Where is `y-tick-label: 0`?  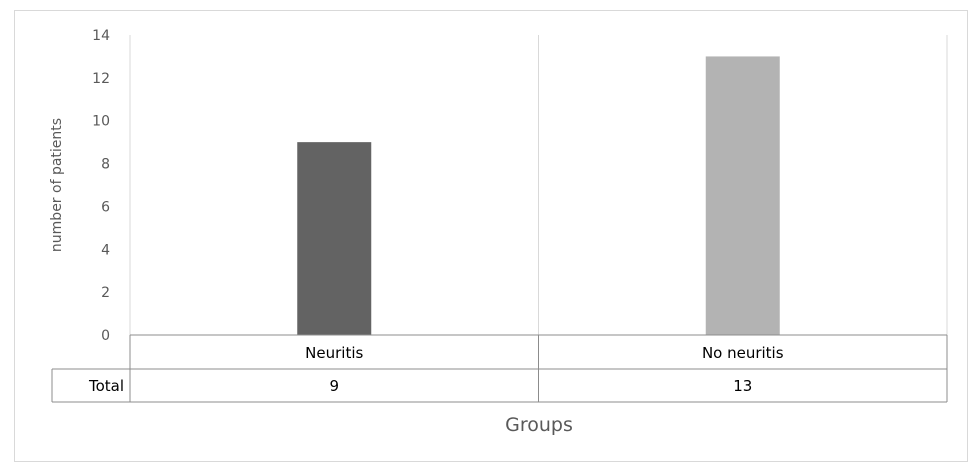
y-tick-label: 0 is located at coordinates (105, 336).